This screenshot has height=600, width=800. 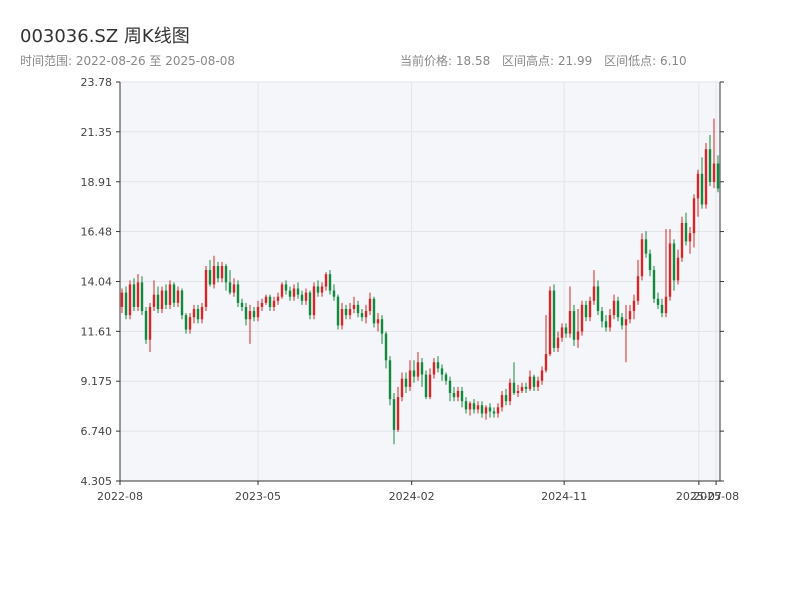 What do you see at coordinates (564, 496) in the screenshot?
I see `x-tick-label: 2024-11` at bounding box center [564, 496].